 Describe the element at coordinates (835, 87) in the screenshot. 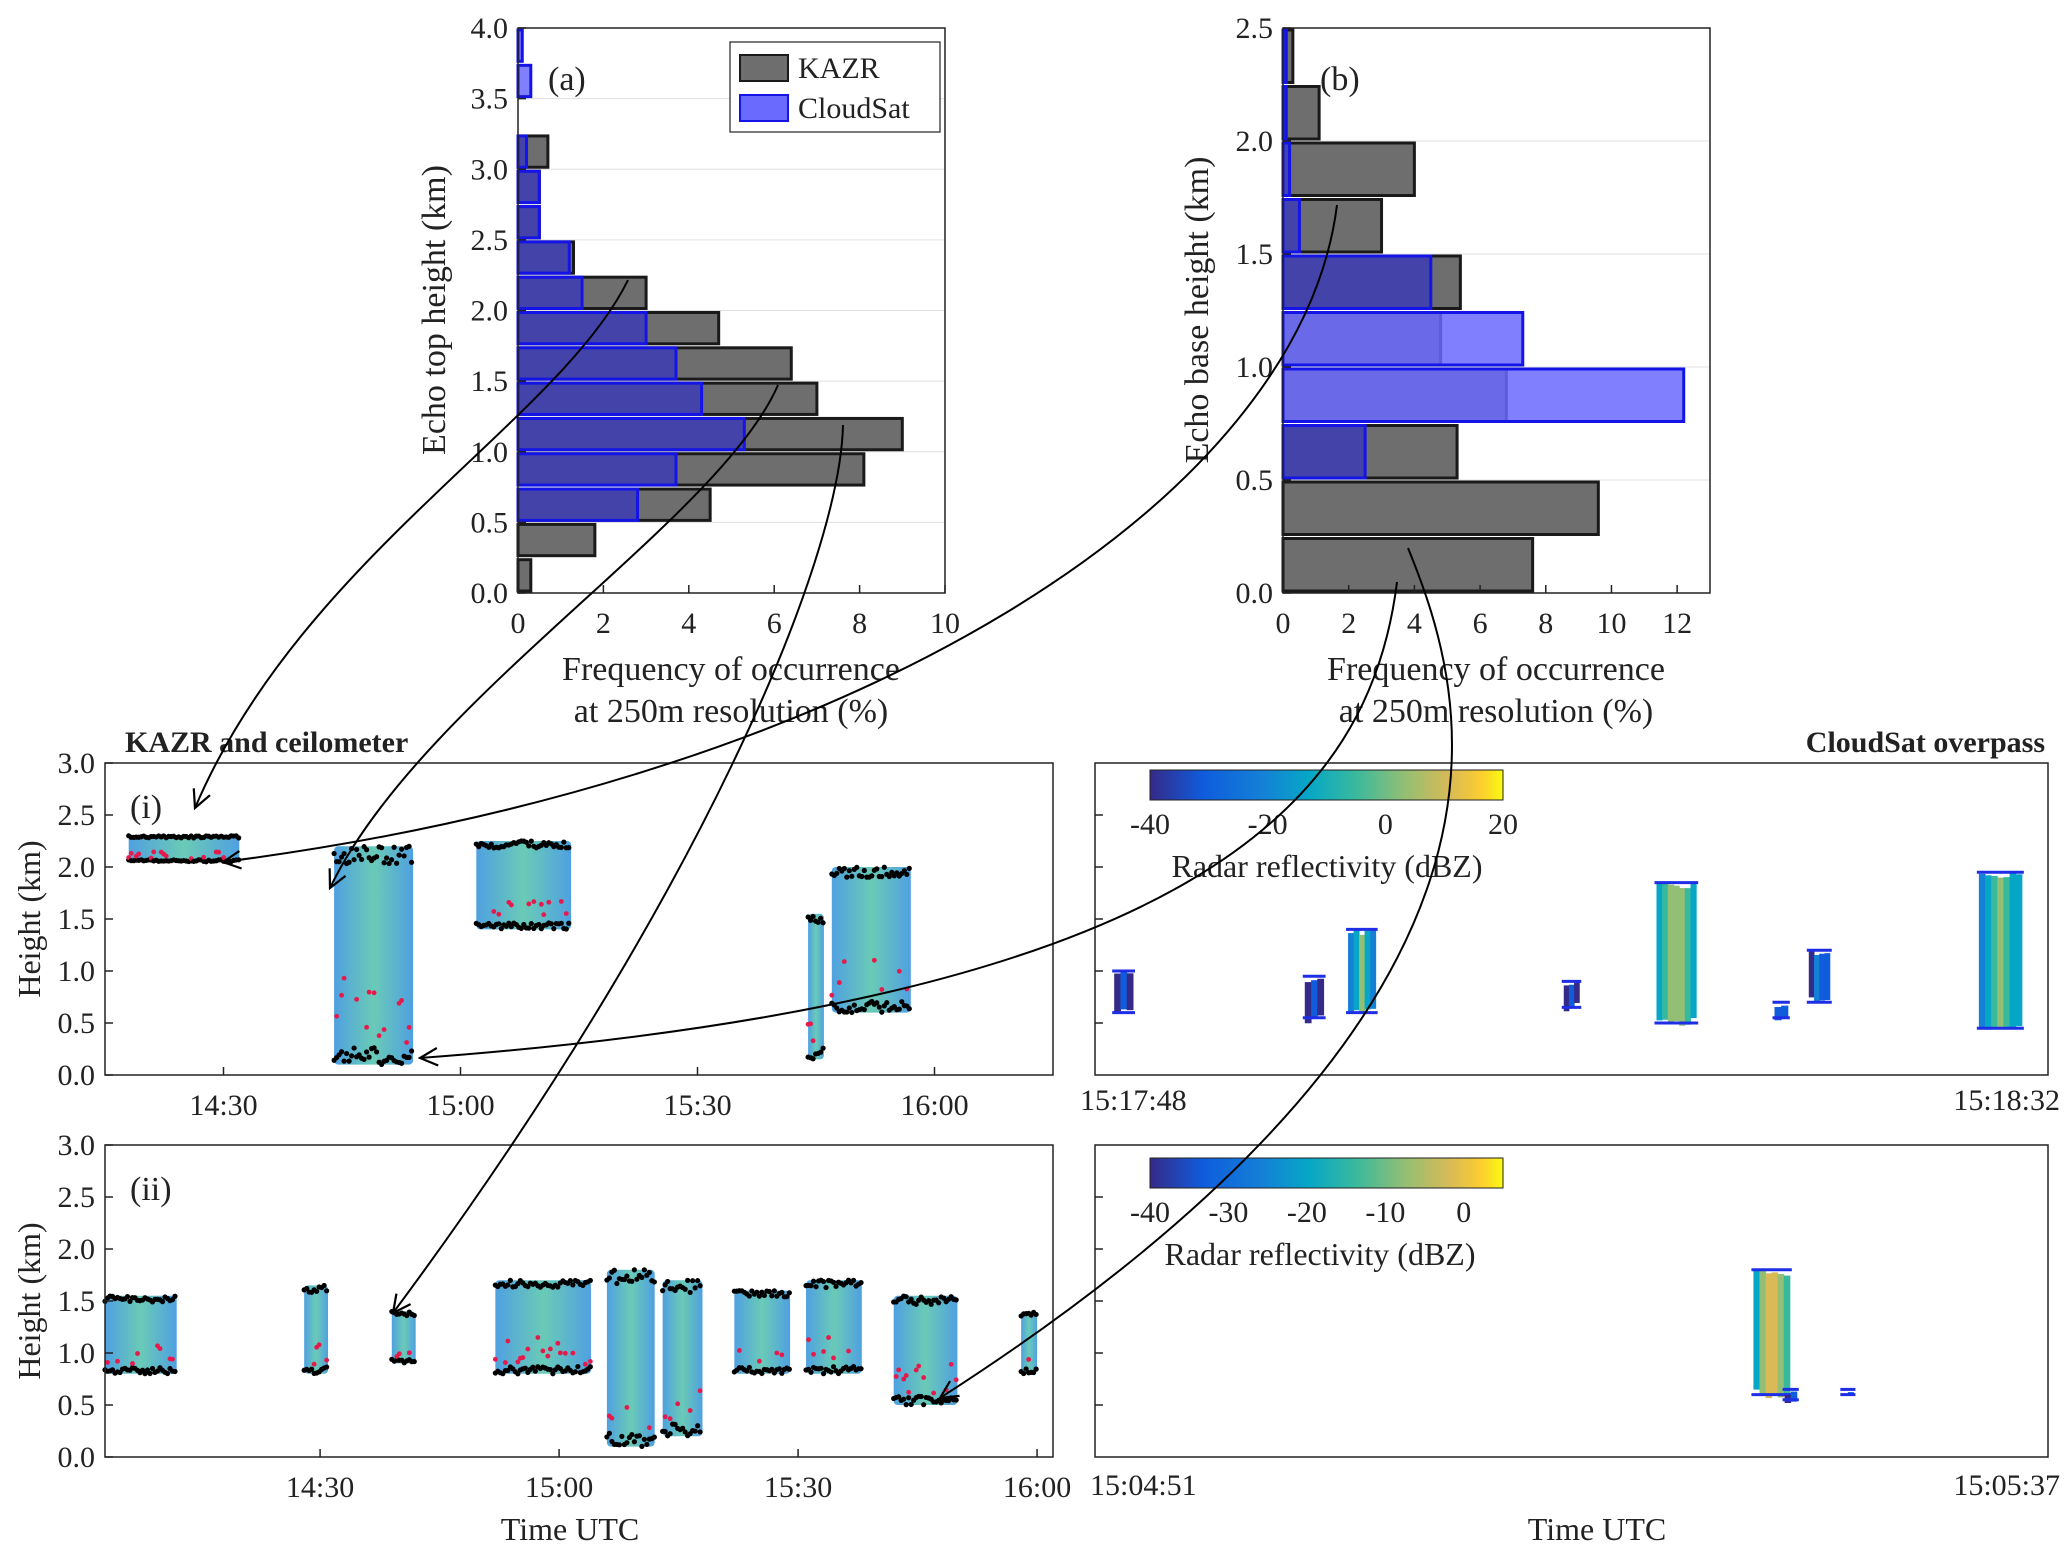

I see `legend: KAZR CloudSat` at that location.